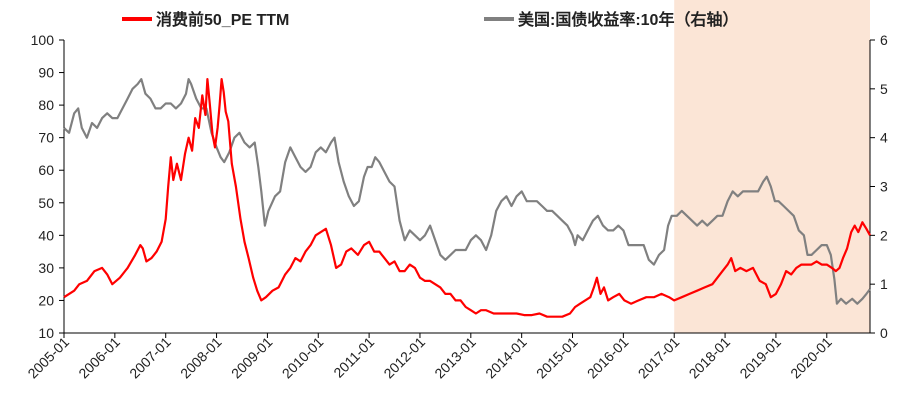 This screenshot has height=404, width=918. Describe the element at coordinates (43, 40) in the screenshot. I see `y-left-tick-label: 100` at that location.